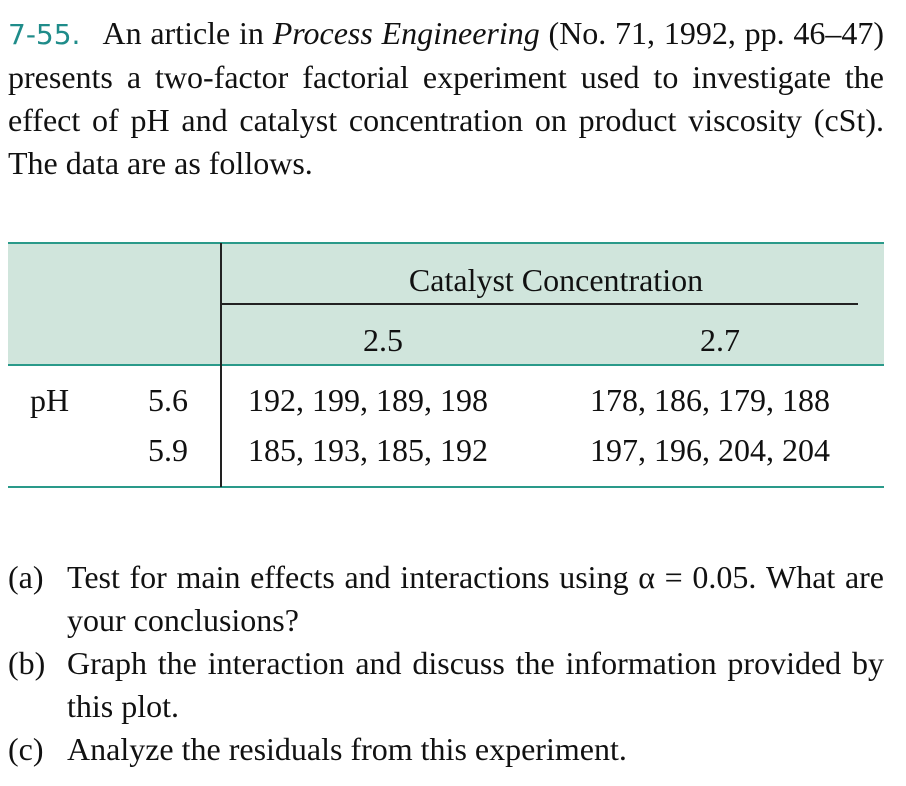  I want to click on column-header: Catalyst Concentration, so click(556, 280).